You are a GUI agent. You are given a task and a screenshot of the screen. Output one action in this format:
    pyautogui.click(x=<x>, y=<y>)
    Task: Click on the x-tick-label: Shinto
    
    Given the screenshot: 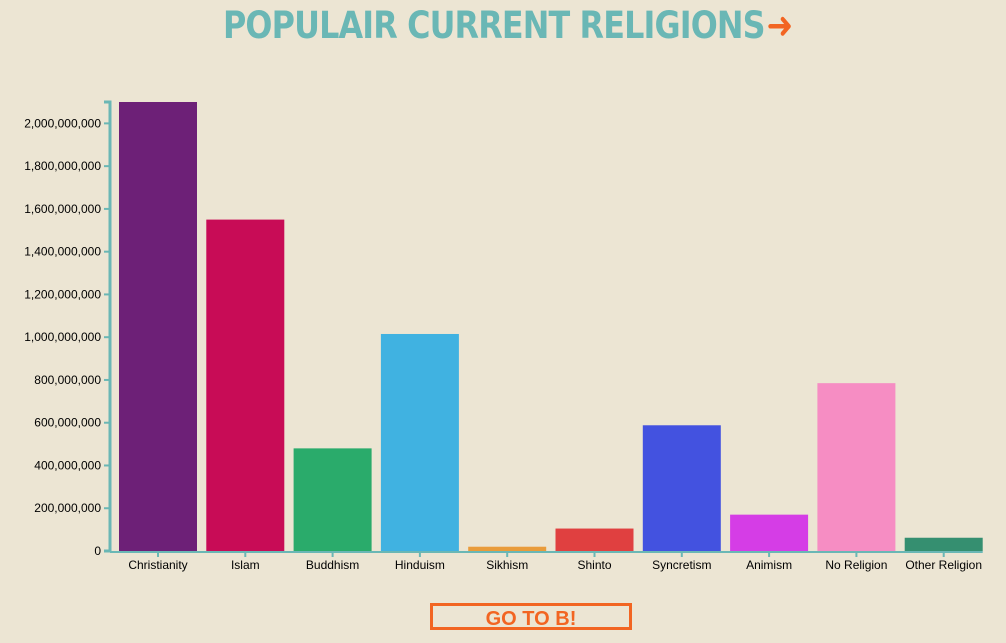 What is the action you would take?
    pyautogui.click(x=594, y=565)
    